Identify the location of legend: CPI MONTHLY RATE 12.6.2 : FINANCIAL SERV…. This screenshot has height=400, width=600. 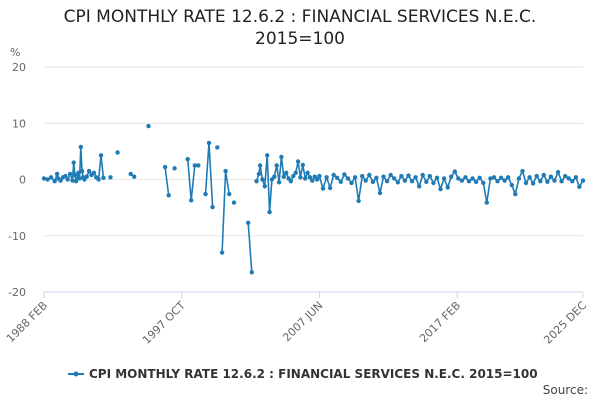
(303, 374).